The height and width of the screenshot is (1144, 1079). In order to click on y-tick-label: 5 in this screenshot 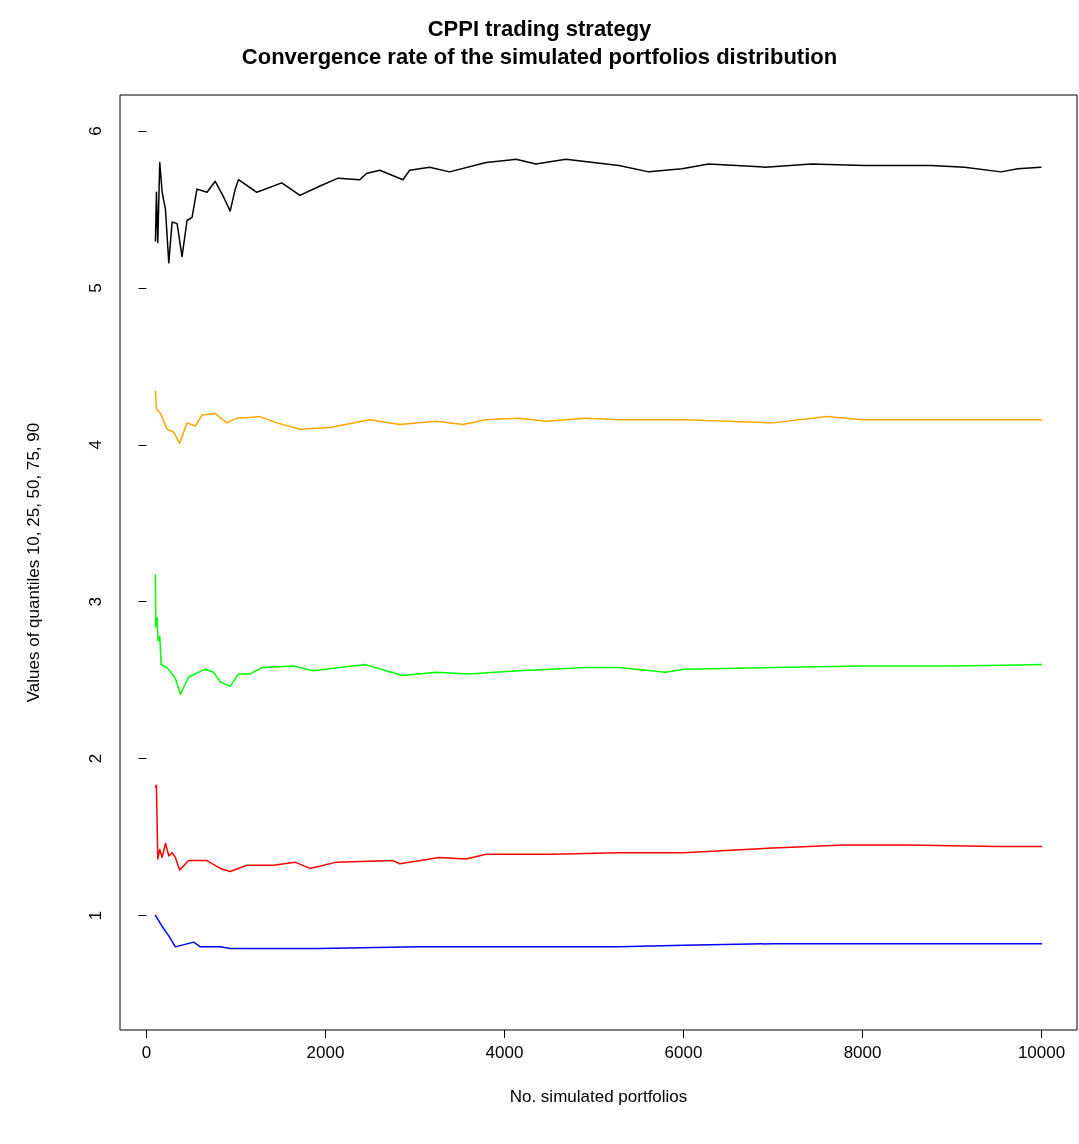, I will do `click(95, 288)`.